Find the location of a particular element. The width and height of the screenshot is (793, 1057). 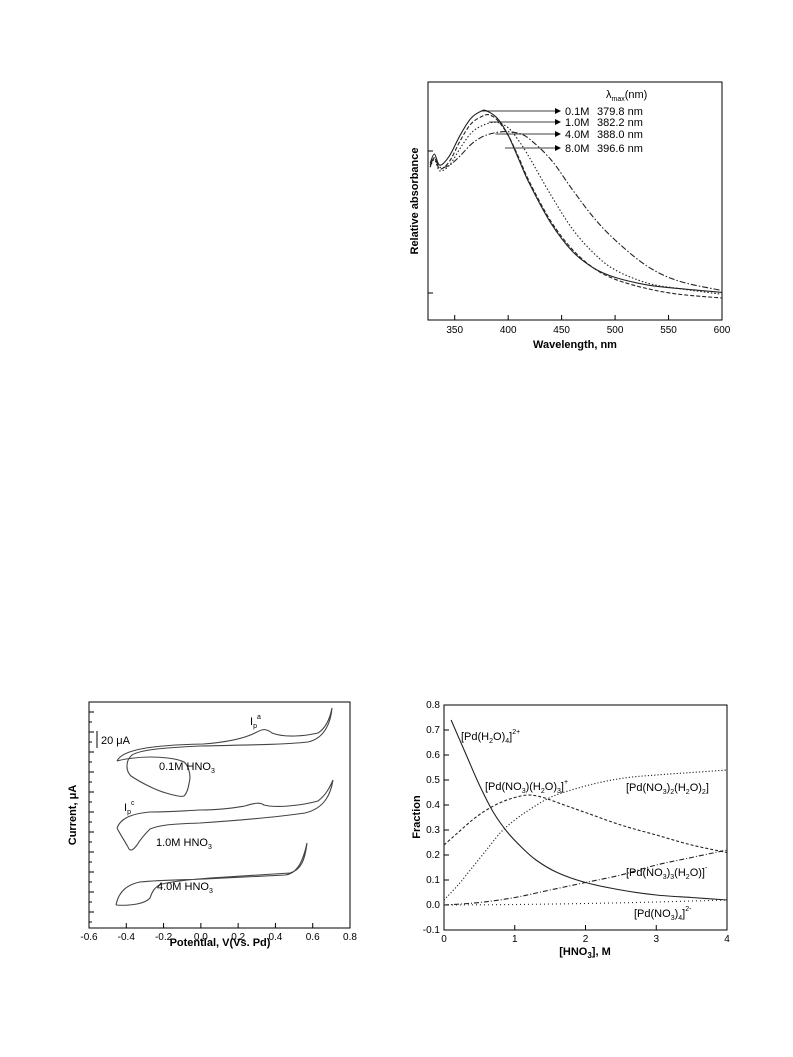

speciation-x-tick-label: 4 is located at coordinates (727, 939).